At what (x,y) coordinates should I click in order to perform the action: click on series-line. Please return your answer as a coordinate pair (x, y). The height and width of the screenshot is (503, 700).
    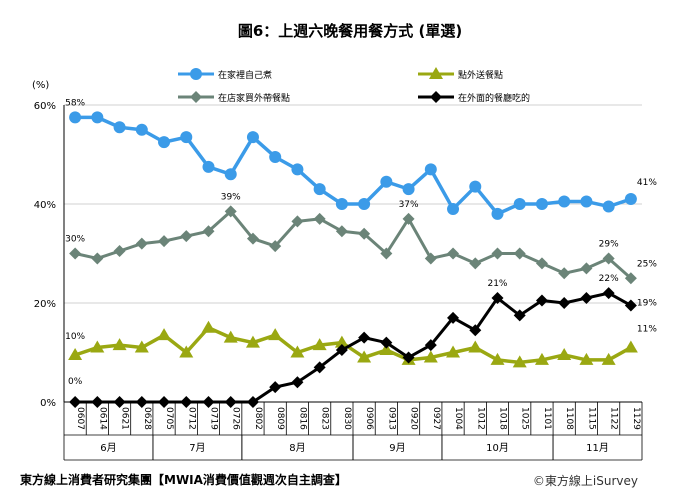
    Looking at the image, I should click on (353, 244).